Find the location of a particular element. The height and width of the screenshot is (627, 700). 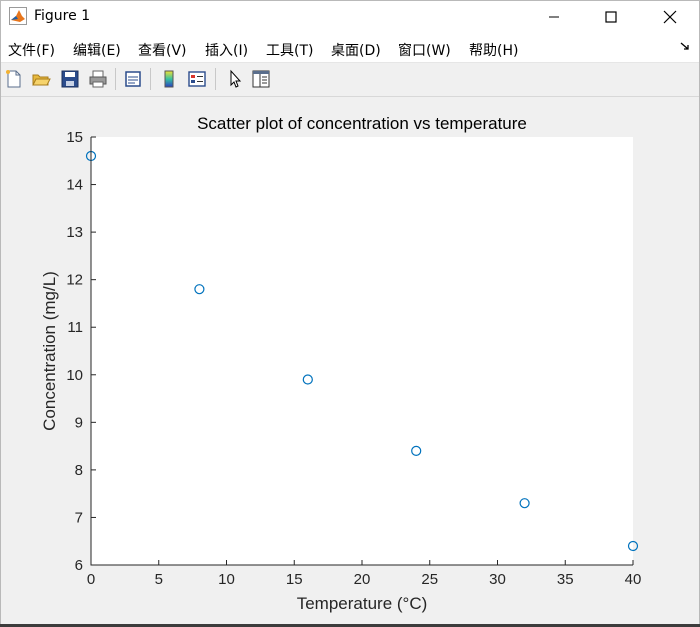

pointer-button is located at coordinates (235, 79).